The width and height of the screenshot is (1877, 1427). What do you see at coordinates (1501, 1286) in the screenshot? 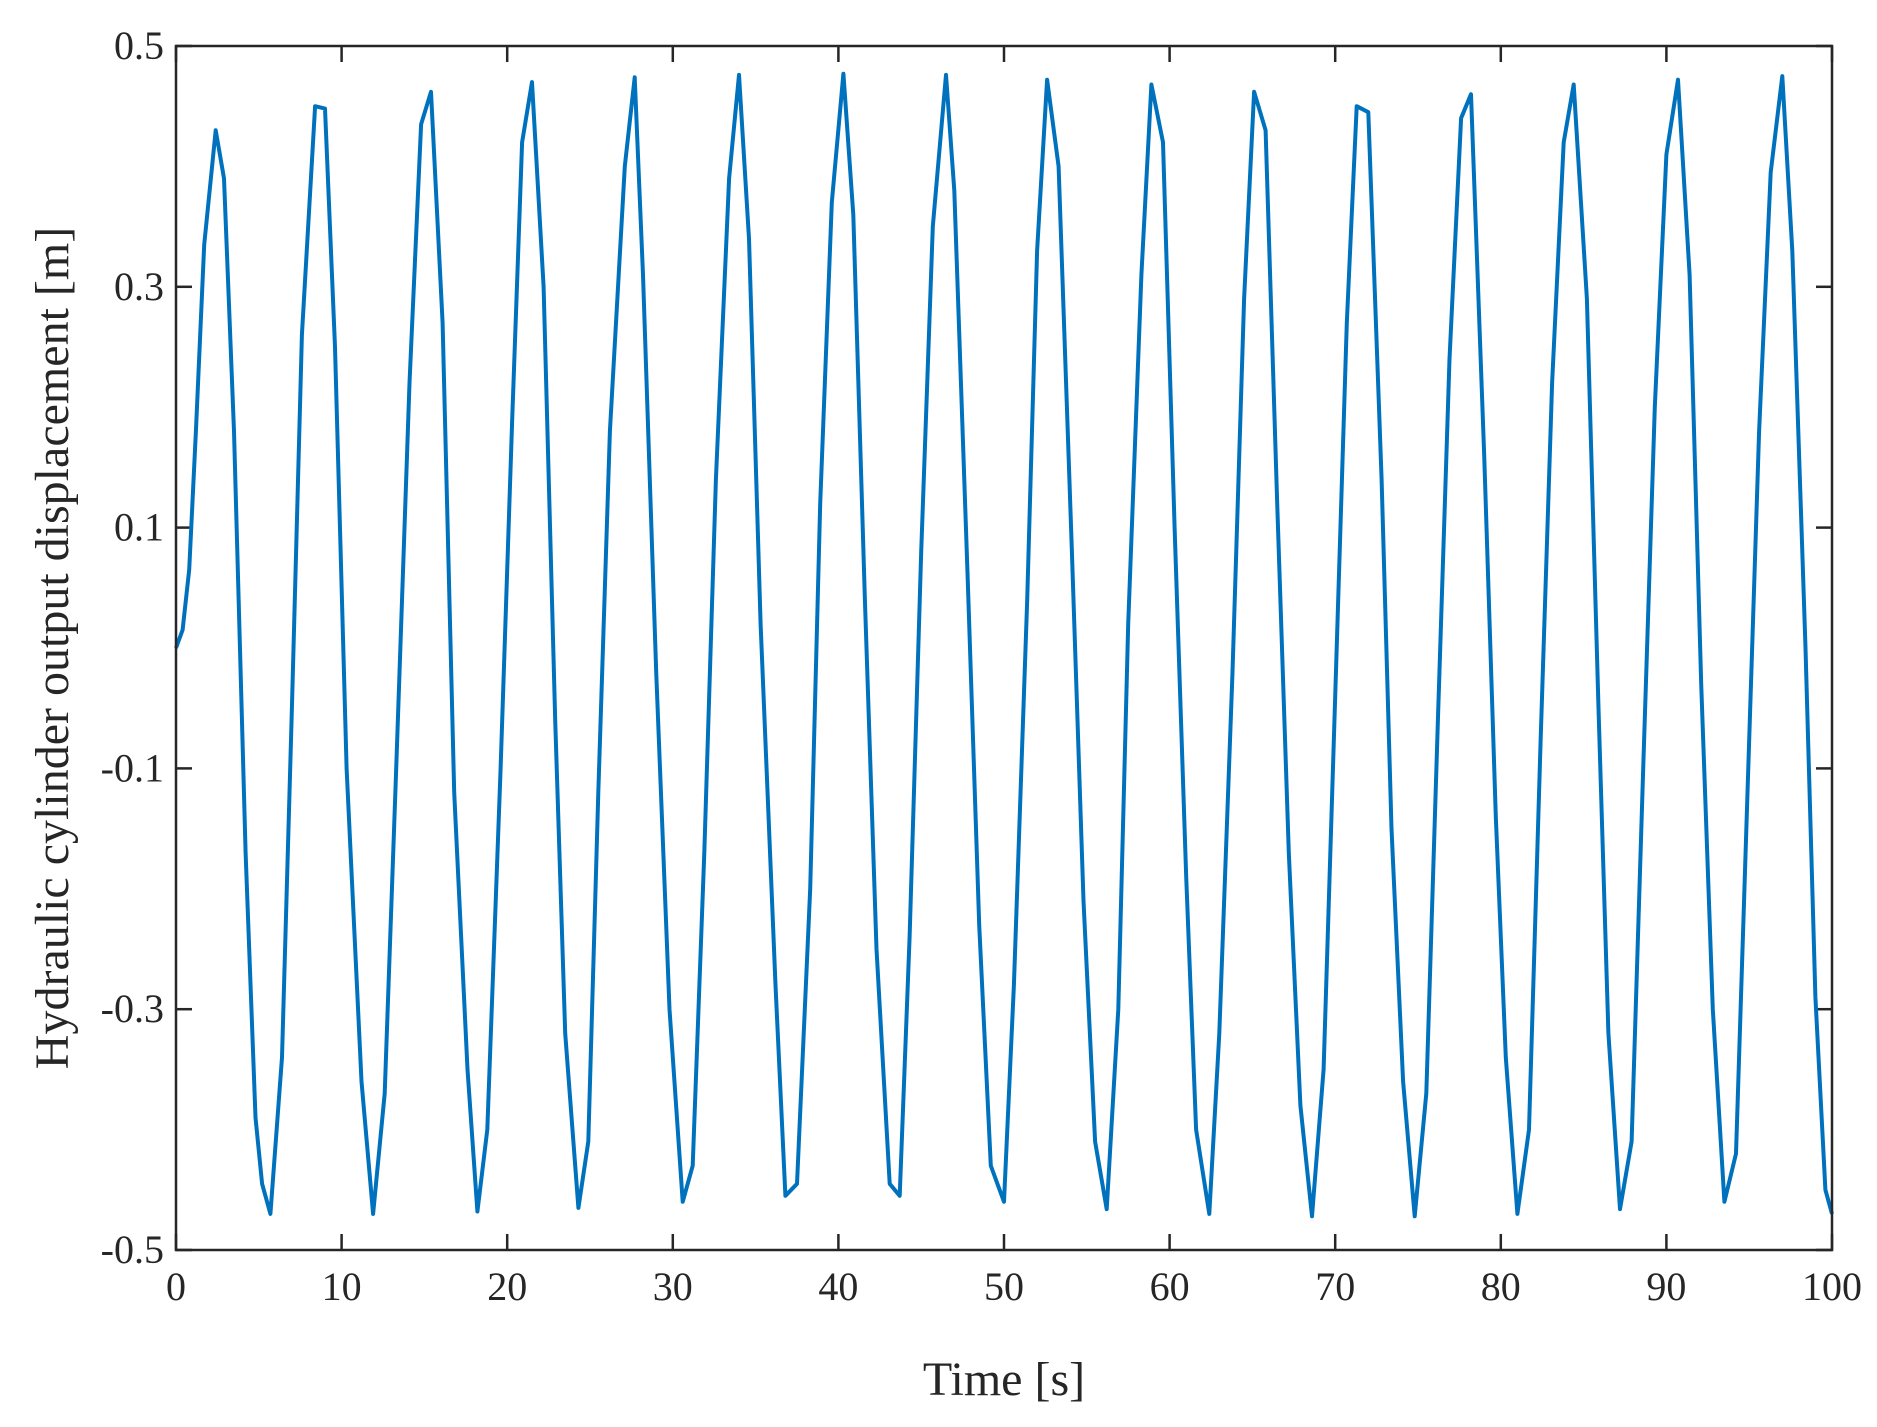
I see `x-tick-label: 80` at bounding box center [1501, 1286].